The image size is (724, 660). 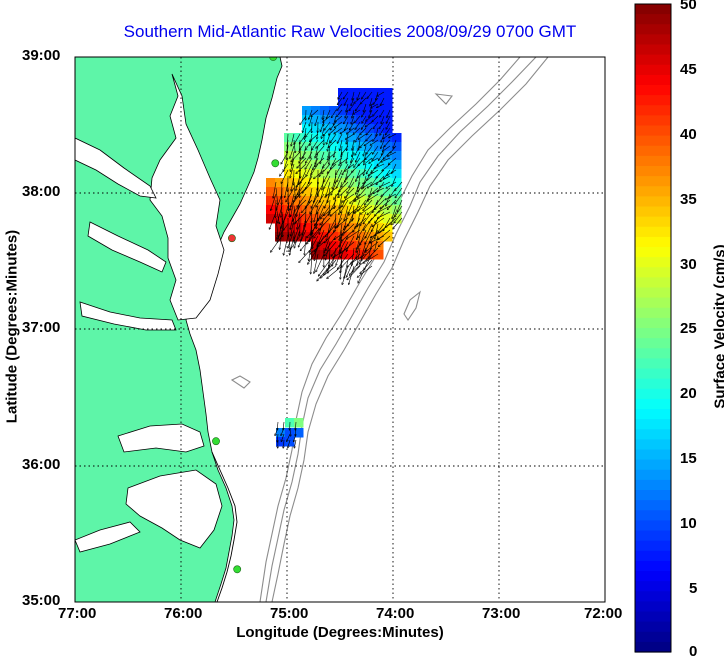 What do you see at coordinates (688, 264) in the screenshot?
I see `colorbar-tick: 30` at bounding box center [688, 264].